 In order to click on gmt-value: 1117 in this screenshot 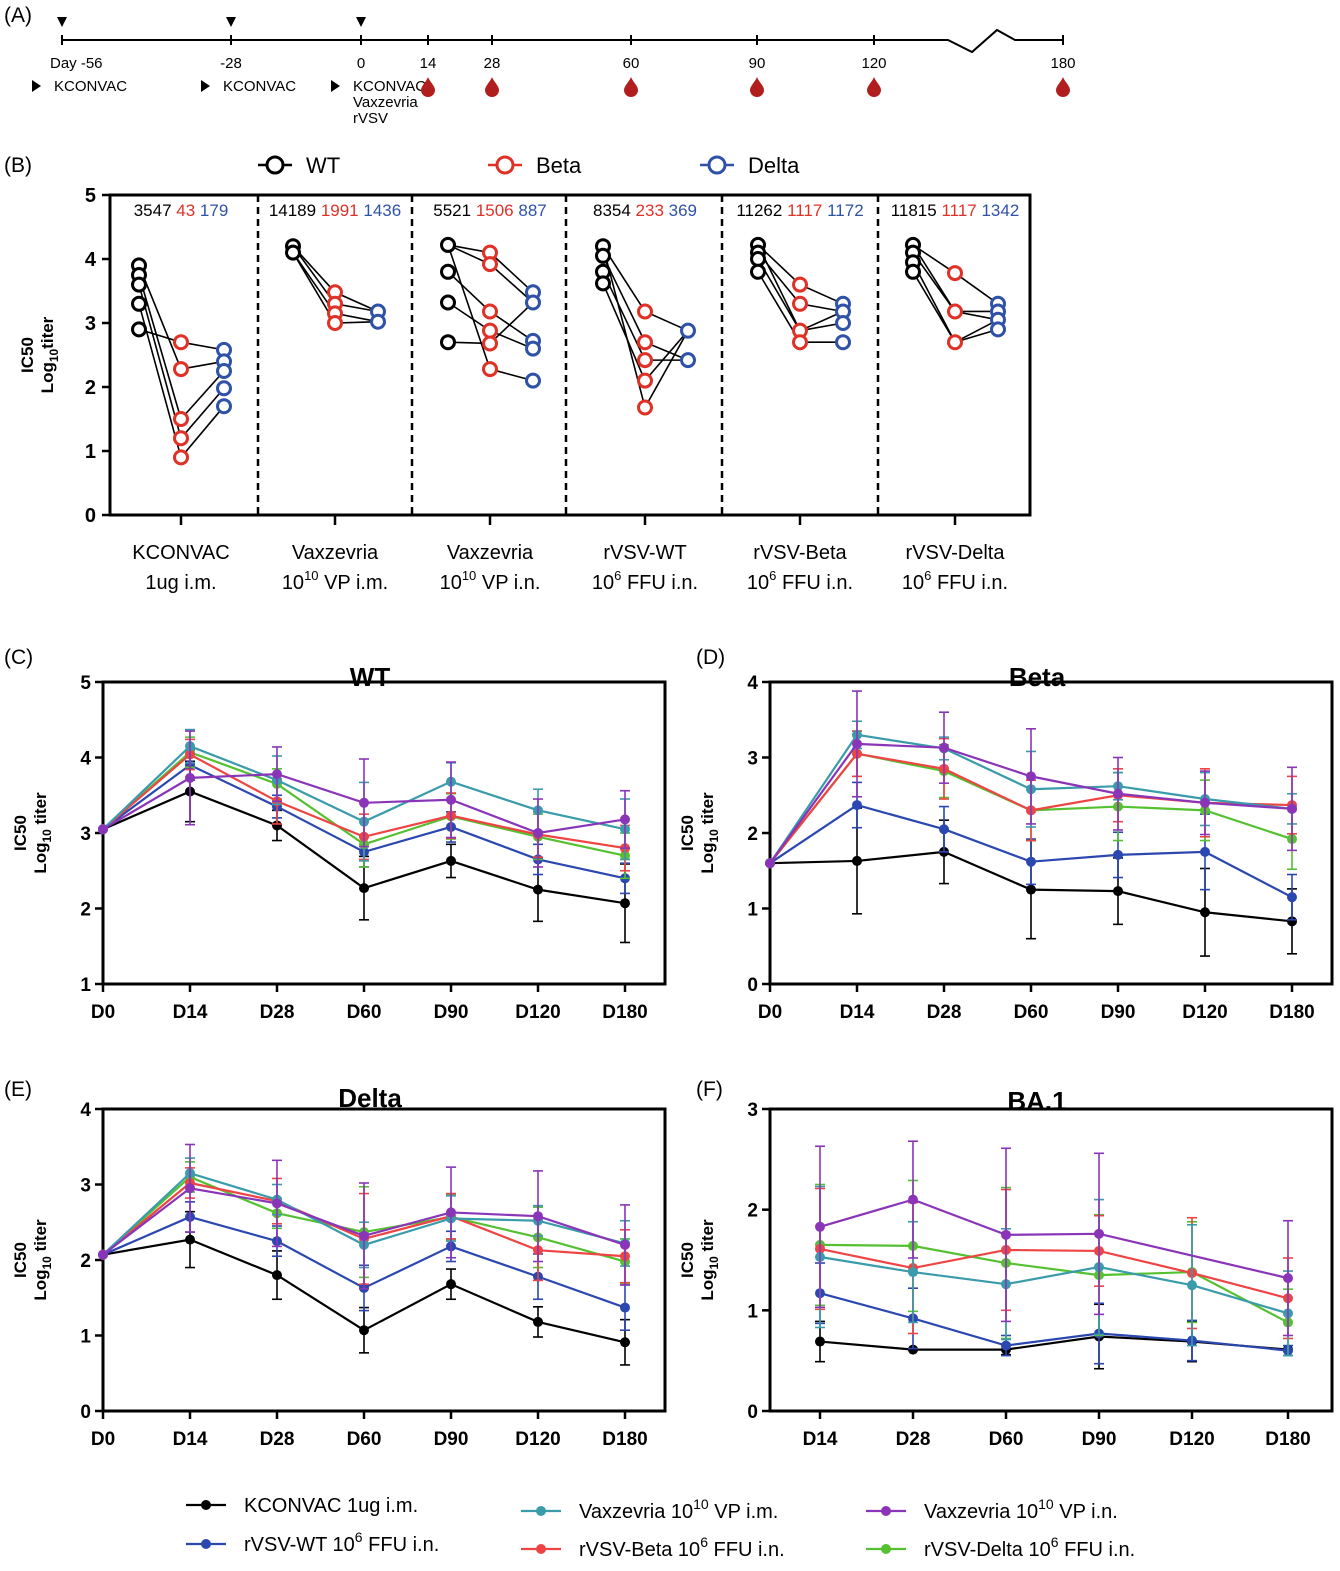, I will do `click(802, 210)`.